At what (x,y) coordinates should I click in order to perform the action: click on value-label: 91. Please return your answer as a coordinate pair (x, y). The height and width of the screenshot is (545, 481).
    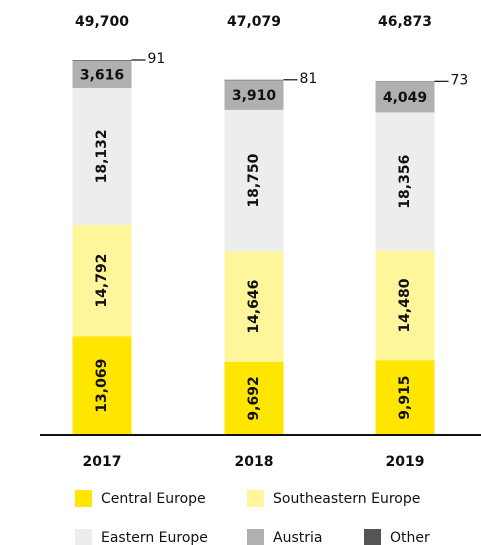
    Looking at the image, I should click on (157, 59).